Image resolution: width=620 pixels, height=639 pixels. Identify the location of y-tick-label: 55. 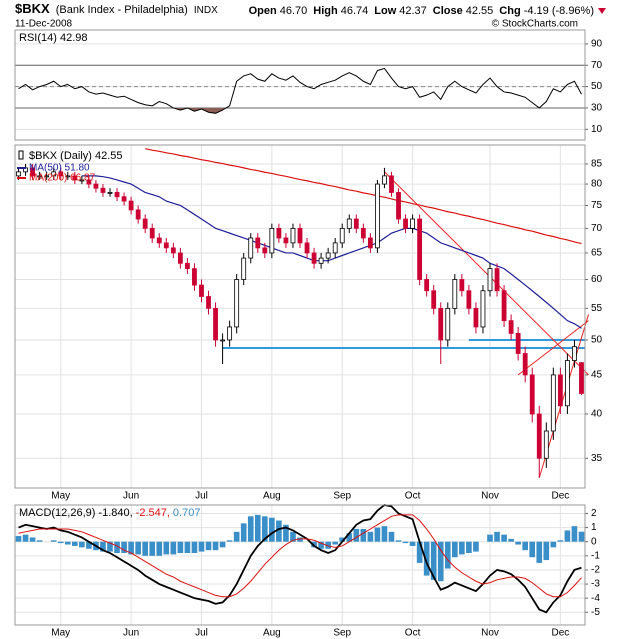
(597, 308).